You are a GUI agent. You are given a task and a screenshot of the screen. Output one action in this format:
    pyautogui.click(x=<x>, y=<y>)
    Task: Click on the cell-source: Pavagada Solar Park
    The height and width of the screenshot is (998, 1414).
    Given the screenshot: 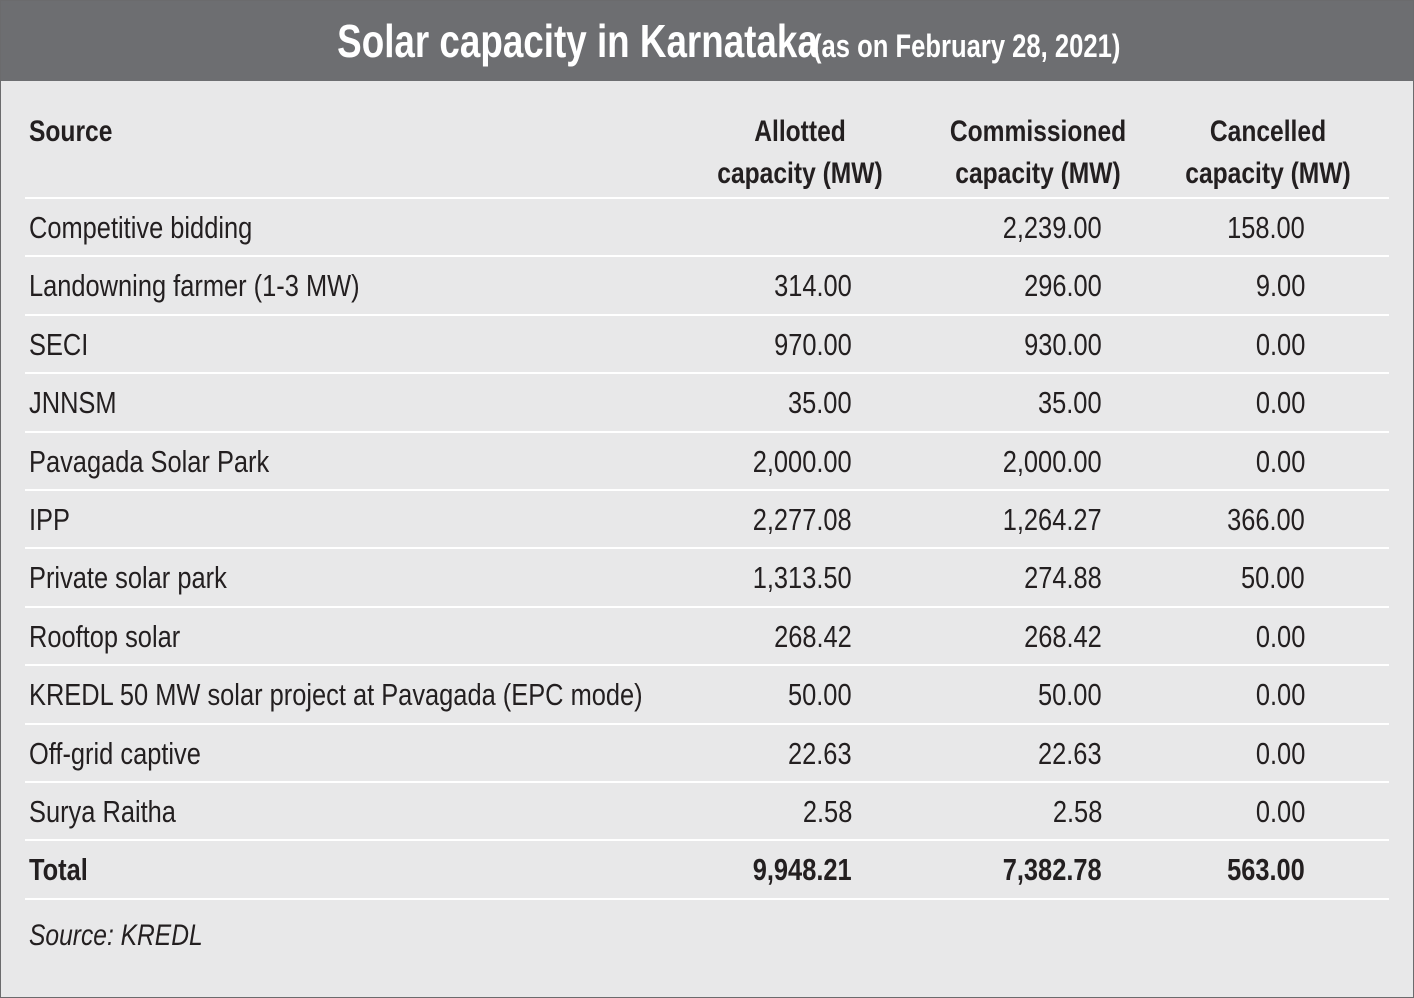 What is the action you would take?
    pyautogui.click(x=149, y=461)
    